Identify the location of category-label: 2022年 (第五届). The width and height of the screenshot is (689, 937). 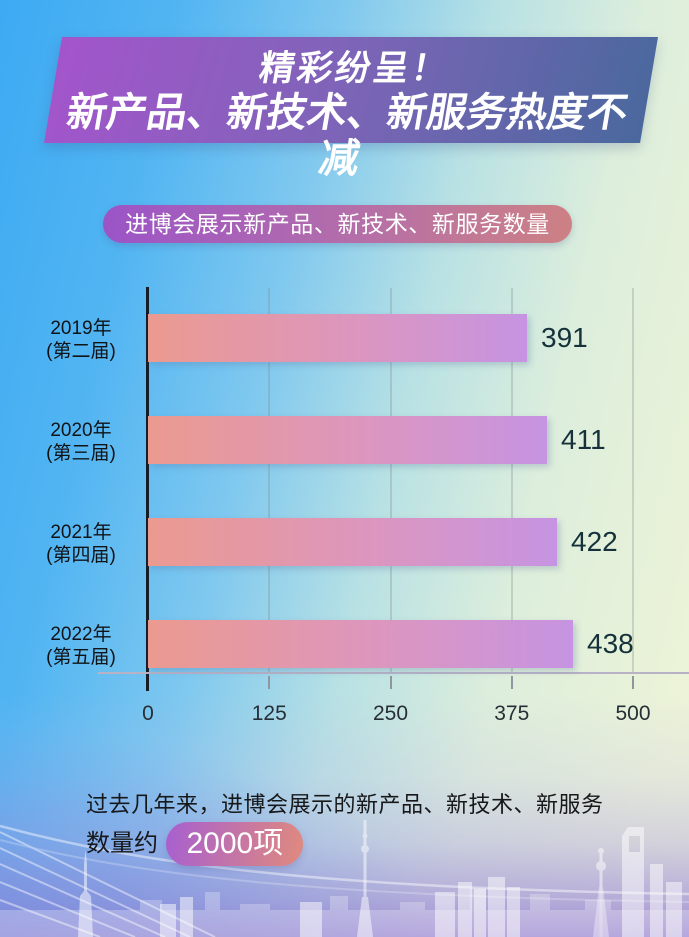
(81, 646).